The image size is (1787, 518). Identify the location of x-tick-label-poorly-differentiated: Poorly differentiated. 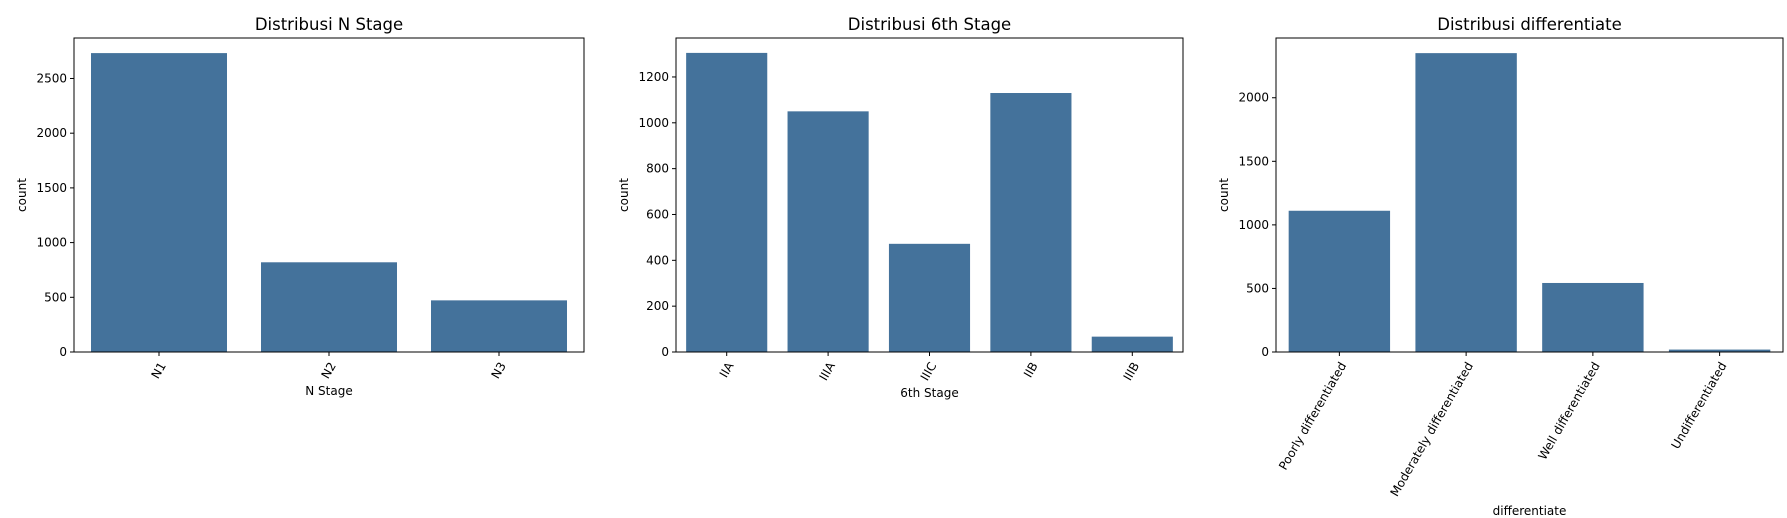
(1312, 416).